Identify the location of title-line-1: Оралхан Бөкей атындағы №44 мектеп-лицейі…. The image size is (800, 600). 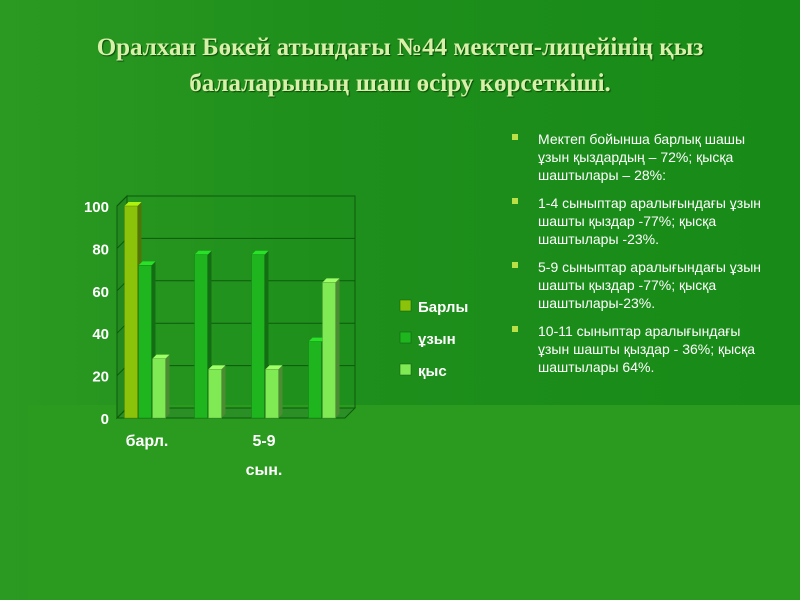
(400, 47).